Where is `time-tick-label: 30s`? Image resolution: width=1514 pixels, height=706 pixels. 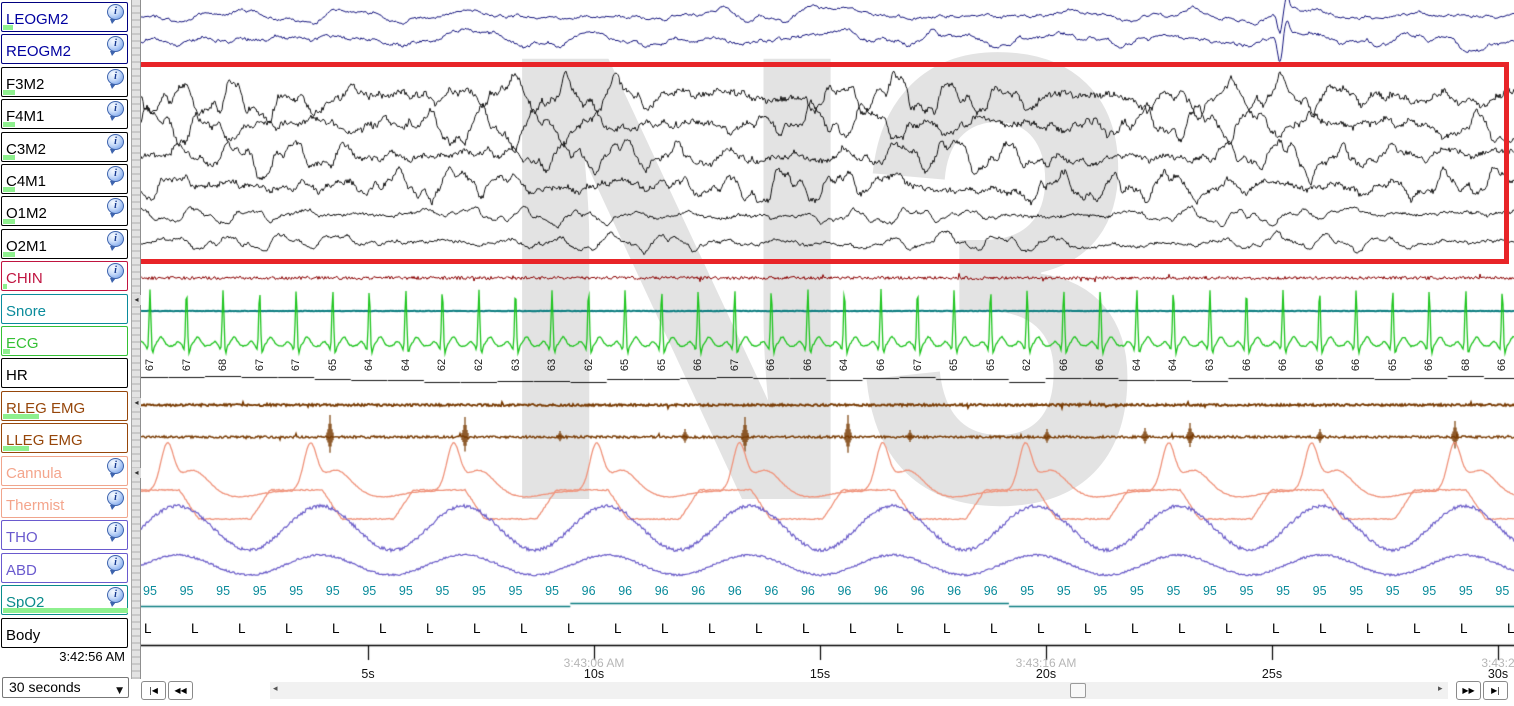
time-tick-label: 30s is located at coordinates (1498, 673).